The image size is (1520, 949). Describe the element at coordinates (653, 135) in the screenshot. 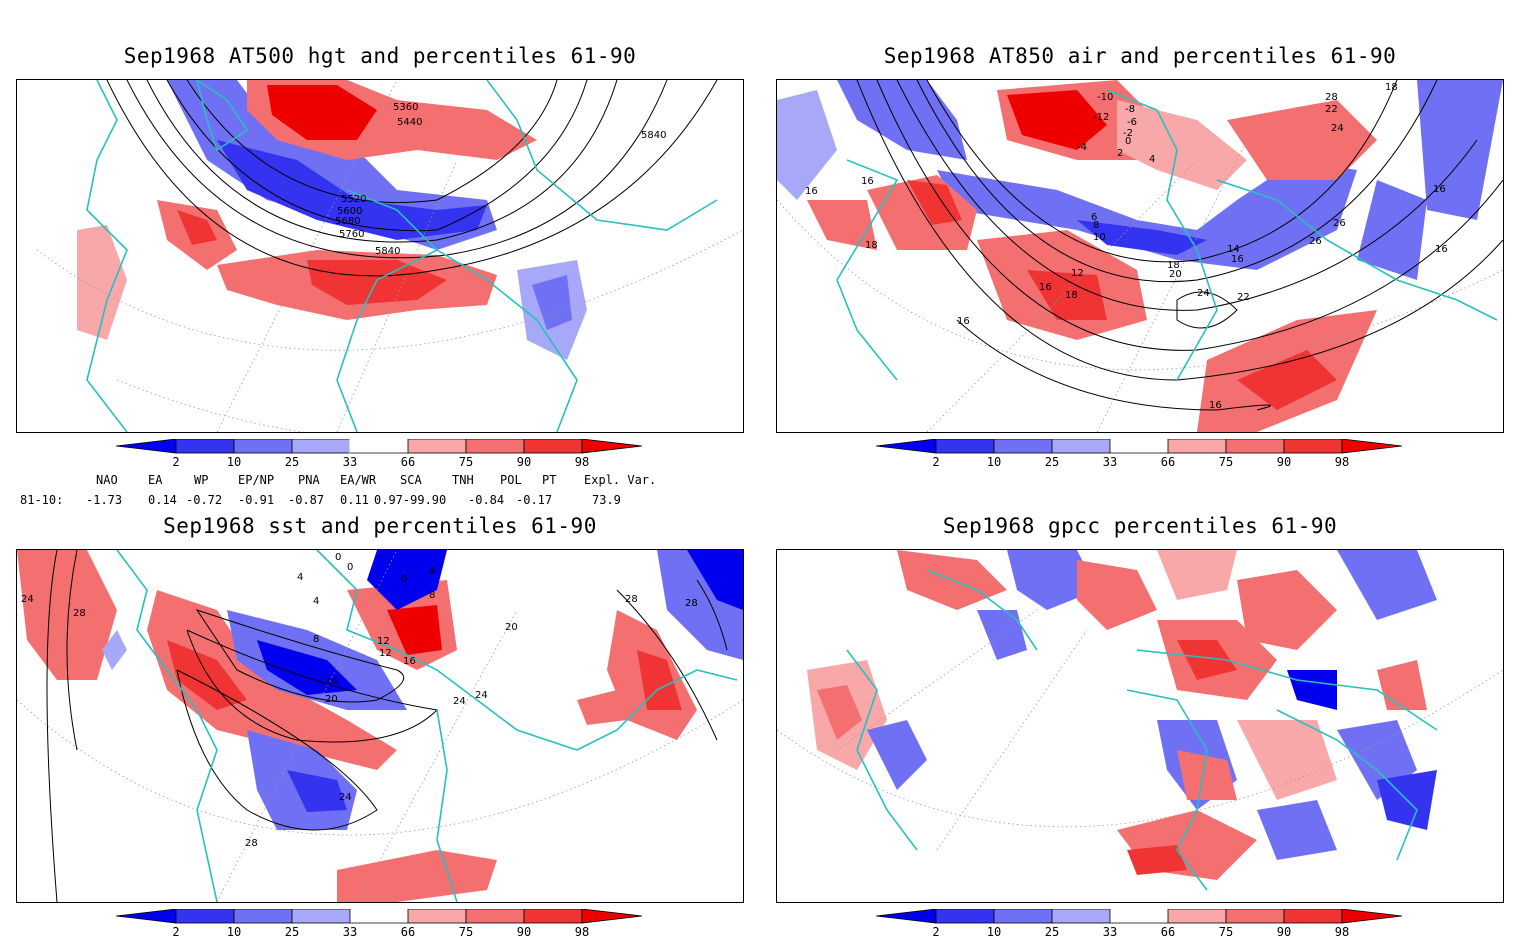

I see `contour-label: 5840` at that location.